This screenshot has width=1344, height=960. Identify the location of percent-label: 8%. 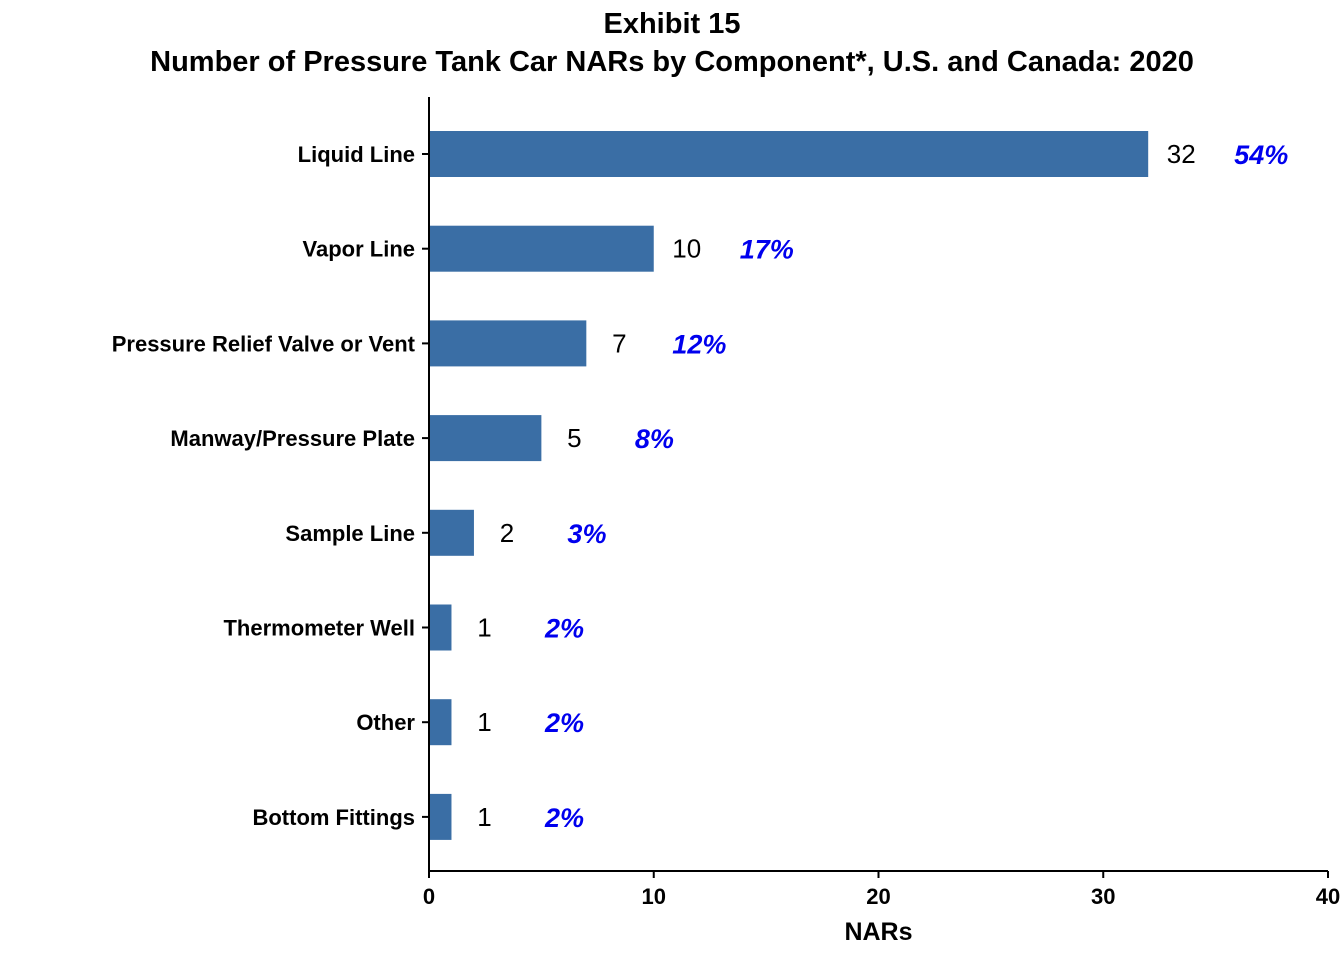
(654, 439).